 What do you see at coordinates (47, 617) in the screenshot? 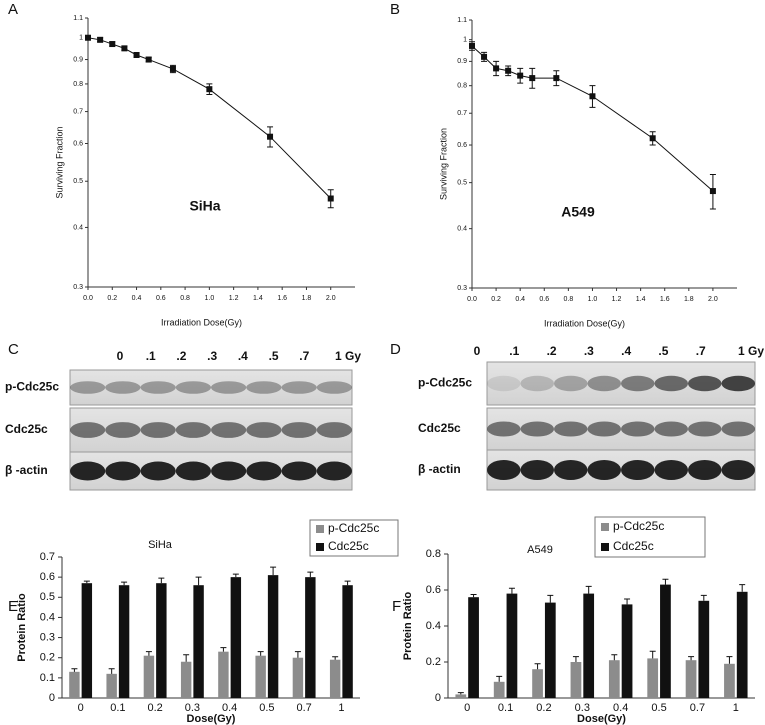
I see `y-tick-label: 0.4` at bounding box center [47, 617].